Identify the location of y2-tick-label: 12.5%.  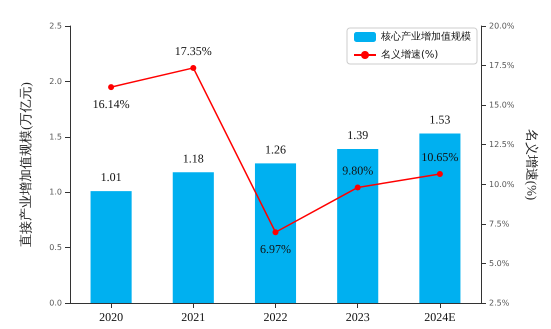
(502, 145).